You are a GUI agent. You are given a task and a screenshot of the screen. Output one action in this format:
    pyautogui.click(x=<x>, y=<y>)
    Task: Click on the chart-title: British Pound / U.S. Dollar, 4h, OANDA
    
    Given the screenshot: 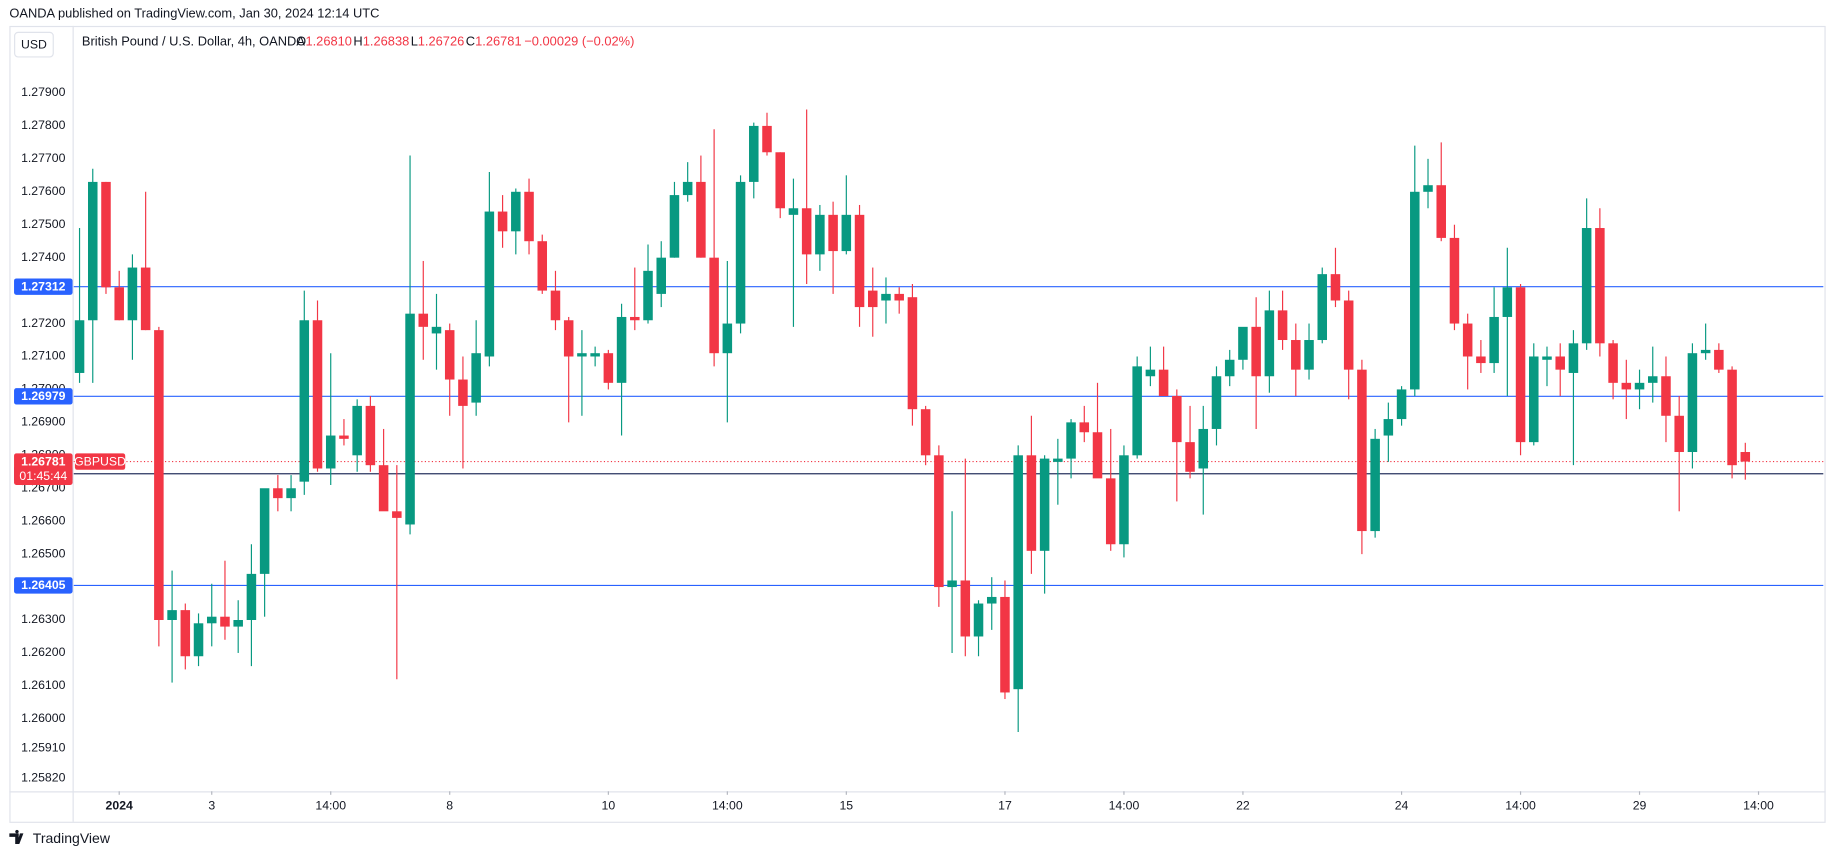 What is the action you would take?
    pyautogui.click(x=193, y=41)
    